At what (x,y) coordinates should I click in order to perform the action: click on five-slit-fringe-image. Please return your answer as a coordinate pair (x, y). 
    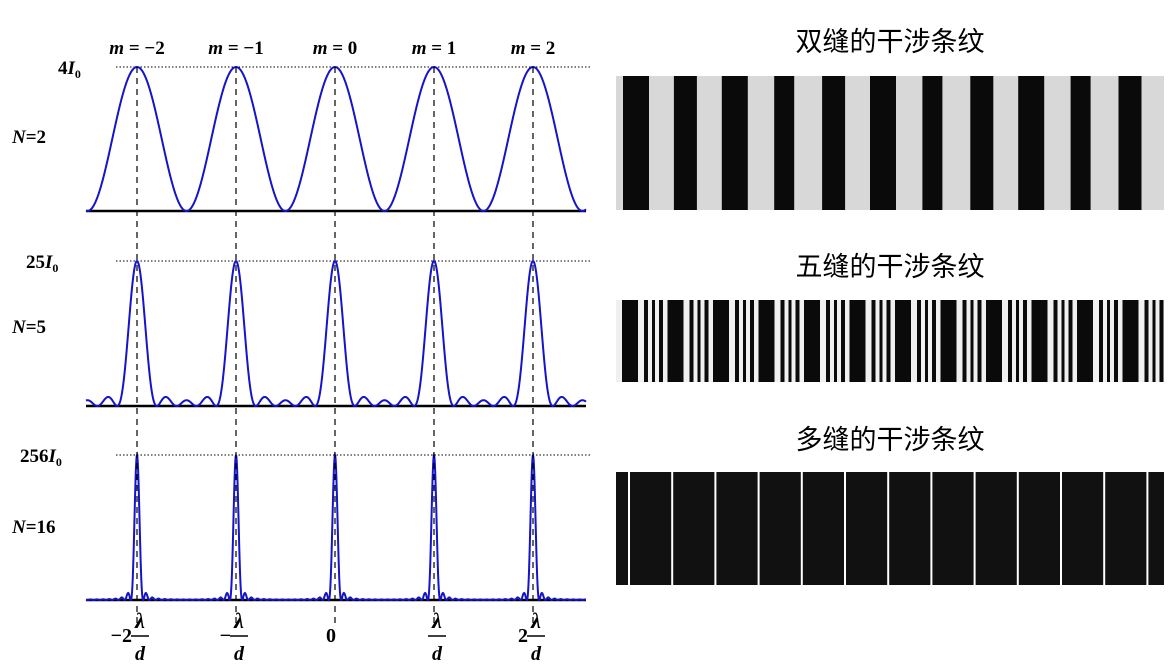
    Looking at the image, I should click on (890, 341).